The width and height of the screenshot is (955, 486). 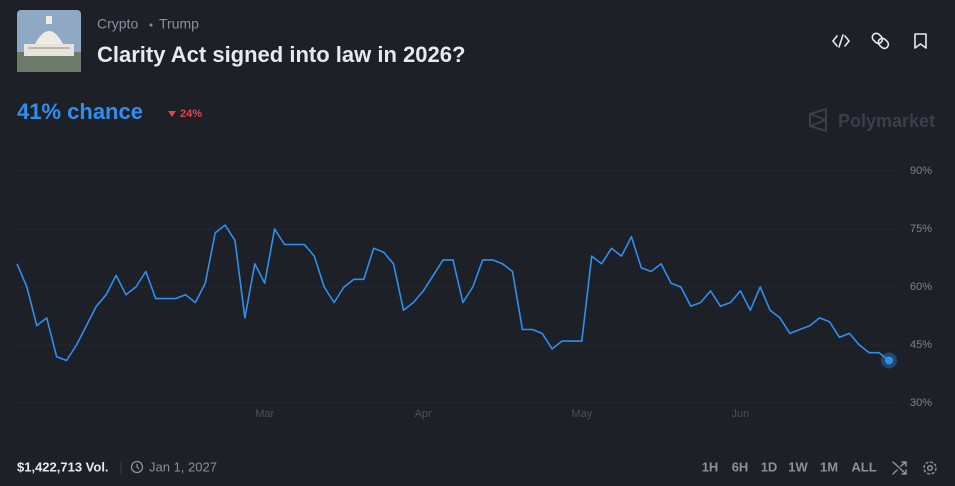 I want to click on range-button: 1H, so click(x=710, y=466).